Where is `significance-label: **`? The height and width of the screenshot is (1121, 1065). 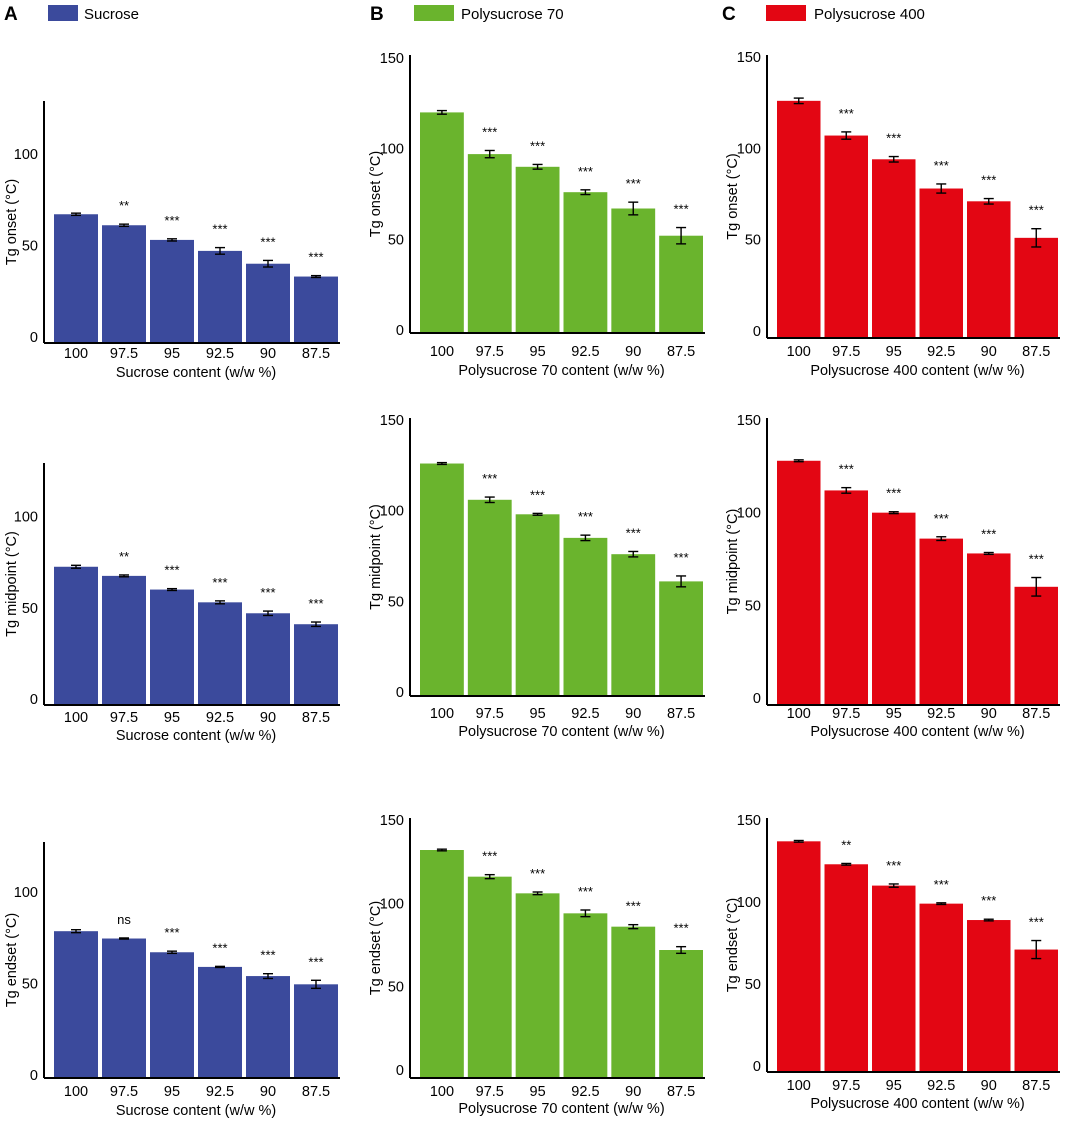 significance-label: ** is located at coordinates (846, 844).